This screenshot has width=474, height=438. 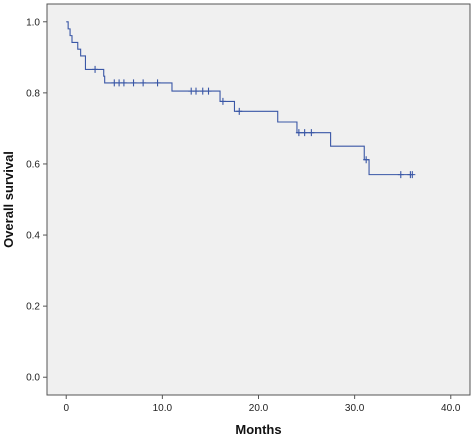 I want to click on x-tick-label: 40.0, so click(x=451, y=408).